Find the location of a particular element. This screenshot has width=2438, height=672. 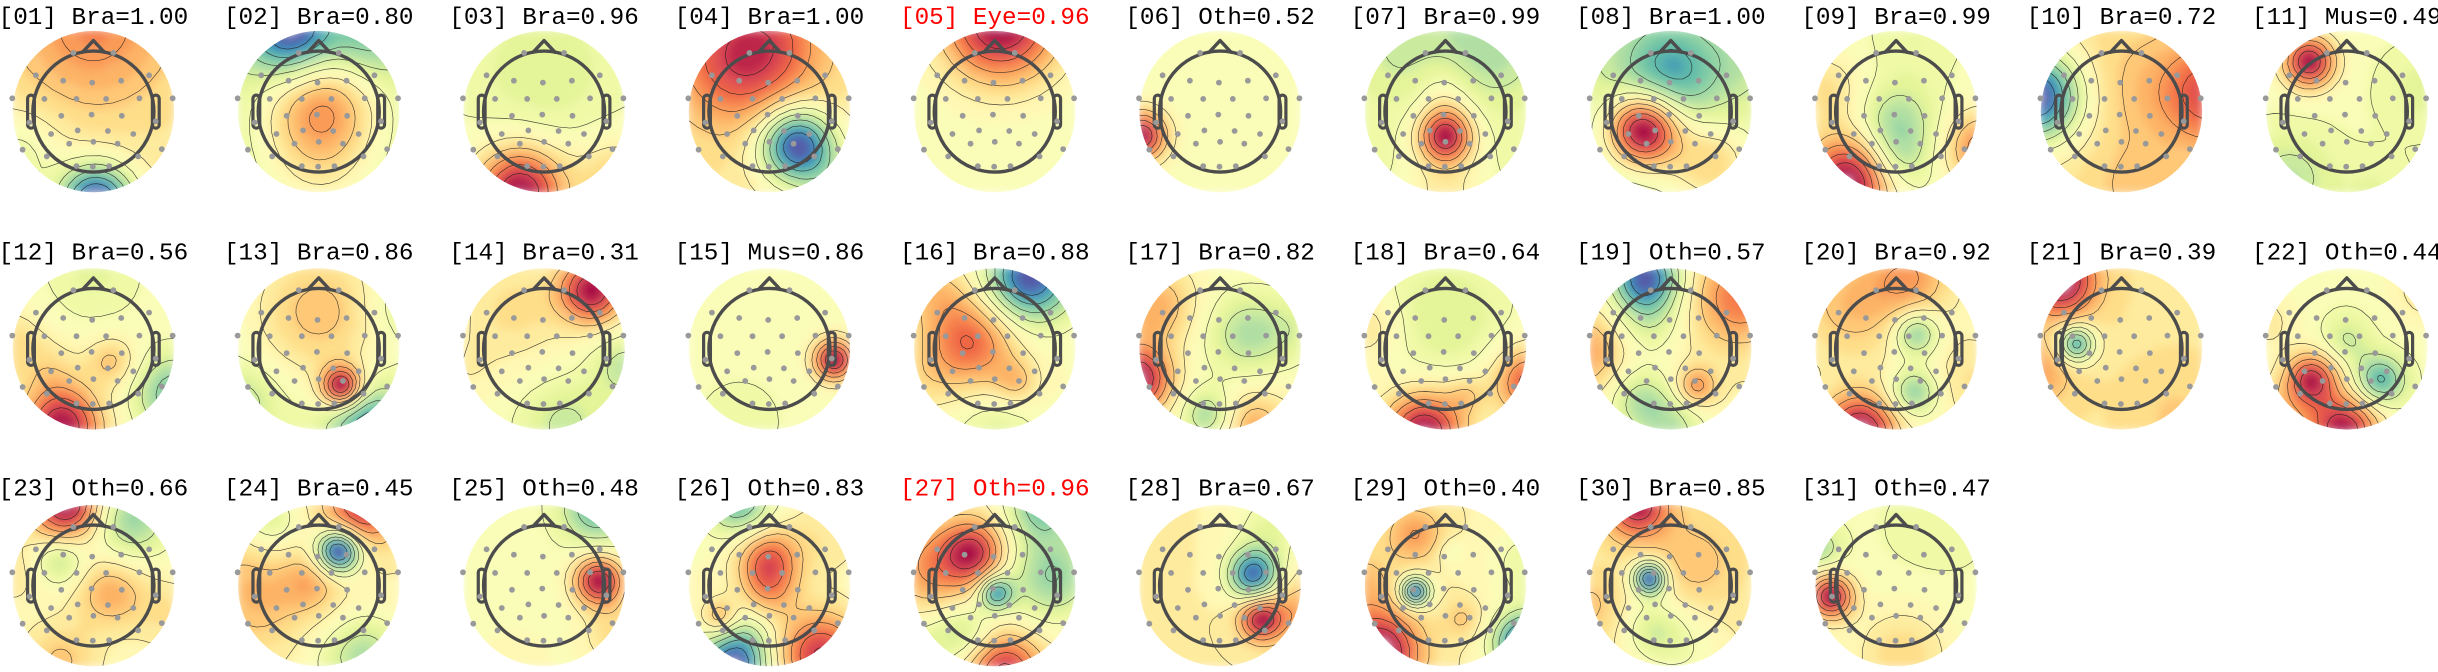

svg-text: [31] Oth=0.47 is located at coordinates (1896, 490).